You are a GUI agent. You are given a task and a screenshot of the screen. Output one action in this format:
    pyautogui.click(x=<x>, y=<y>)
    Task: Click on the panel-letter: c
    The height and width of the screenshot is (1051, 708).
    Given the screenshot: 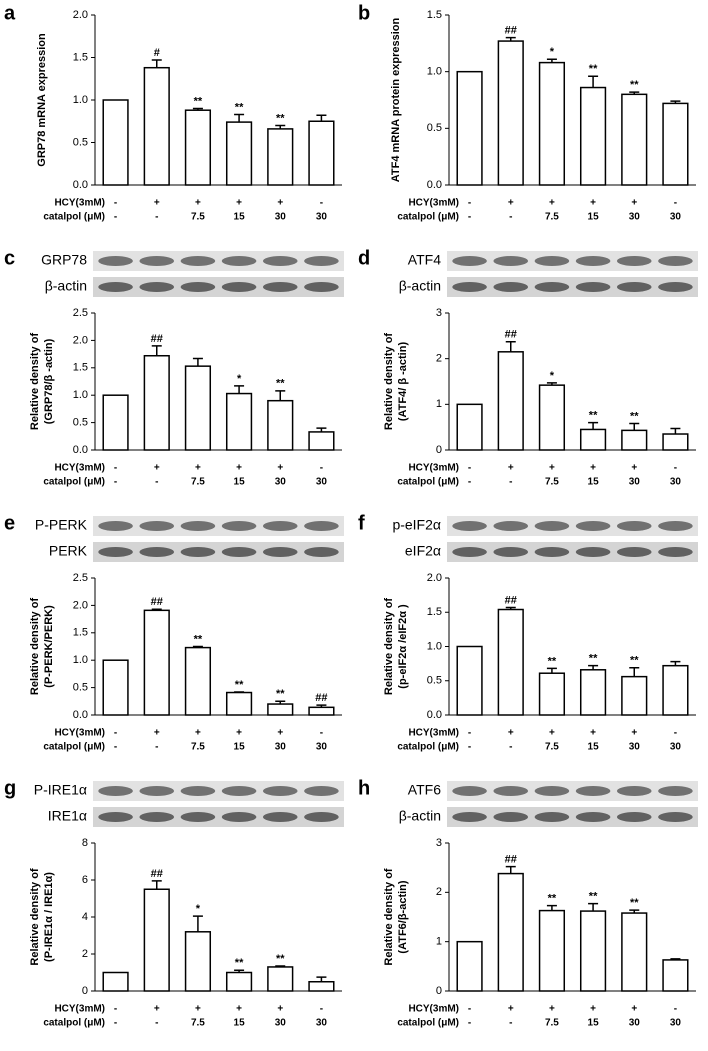 What is the action you would take?
    pyautogui.click(x=9, y=258)
    